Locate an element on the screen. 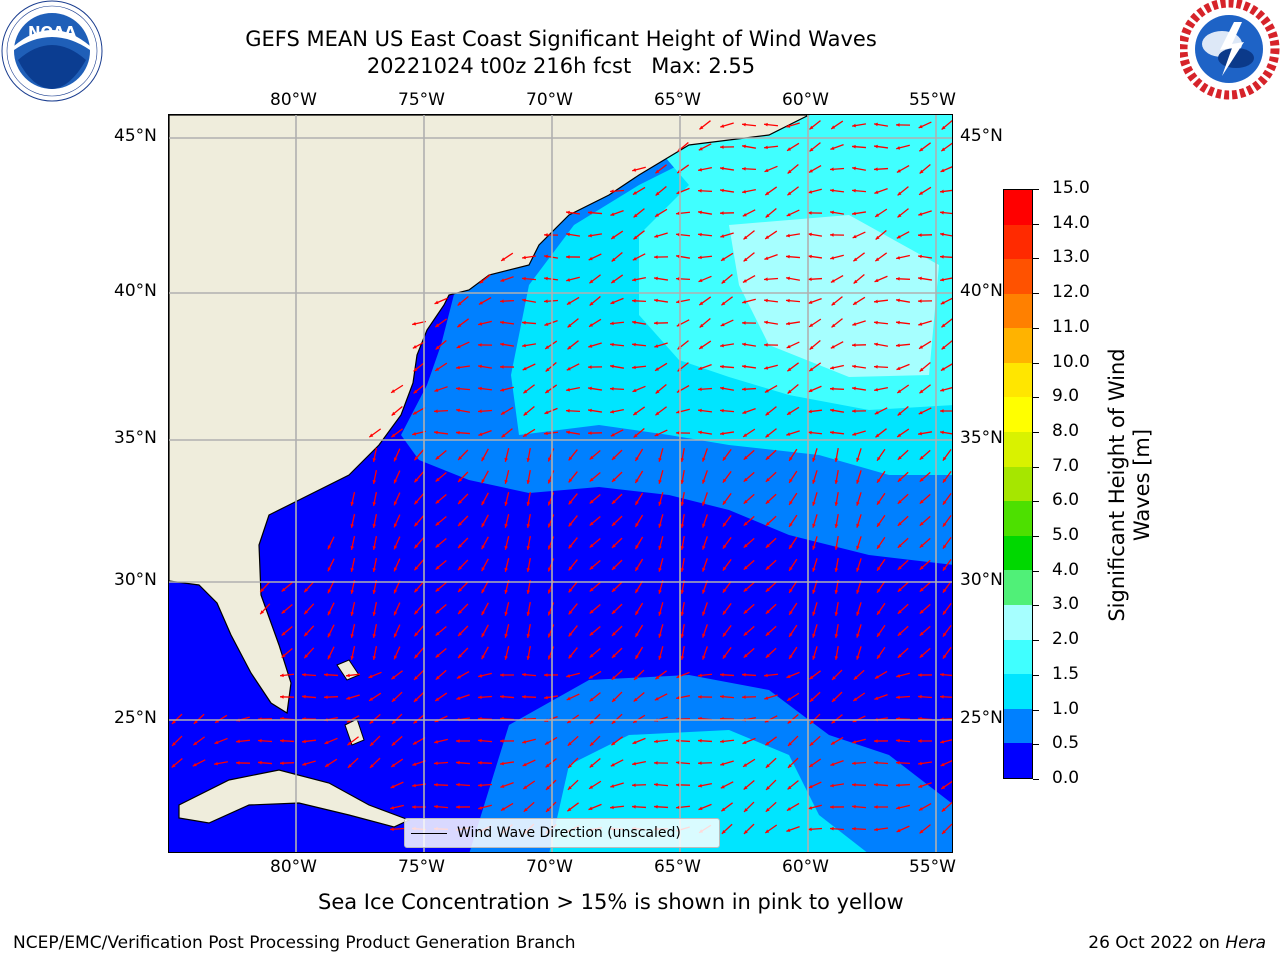 This screenshot has height=960, width=1280. nws-logo is located at coordinates (1230, 50).